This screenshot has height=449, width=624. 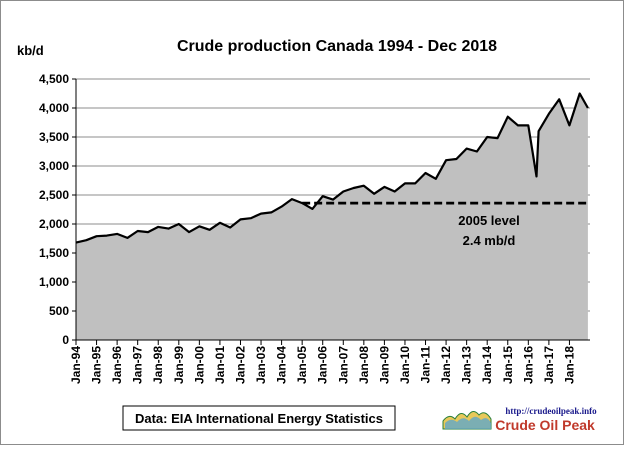 I want to click on logo-name: Crude Oil Peak, so click(x=545, y=425).